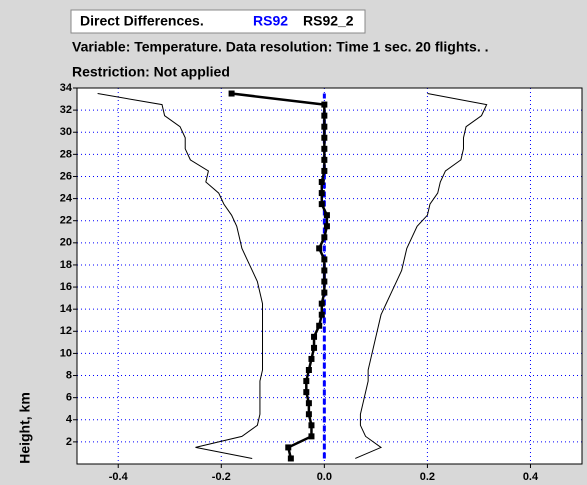 The width and height of the screenshot is (587, 485). I want to click on y-tick-label: 32, so click(66, 110).